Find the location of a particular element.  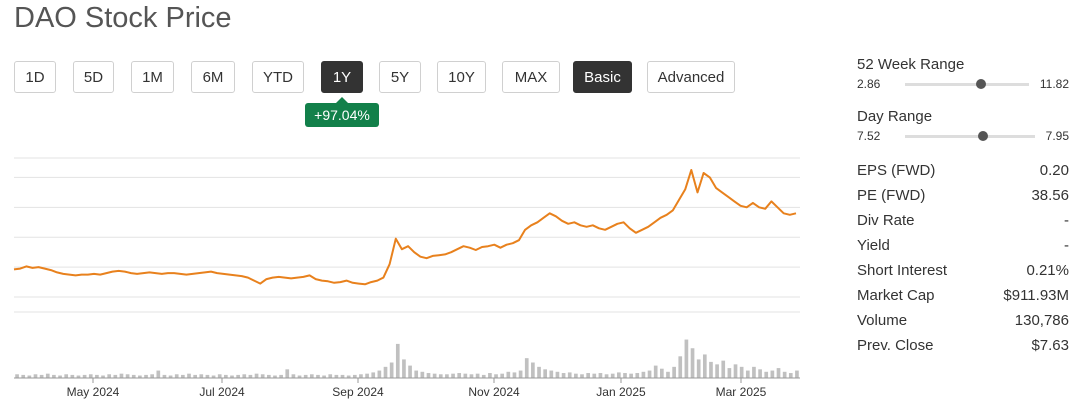

range-button-max: MAX is located at coordinates (531, 77).